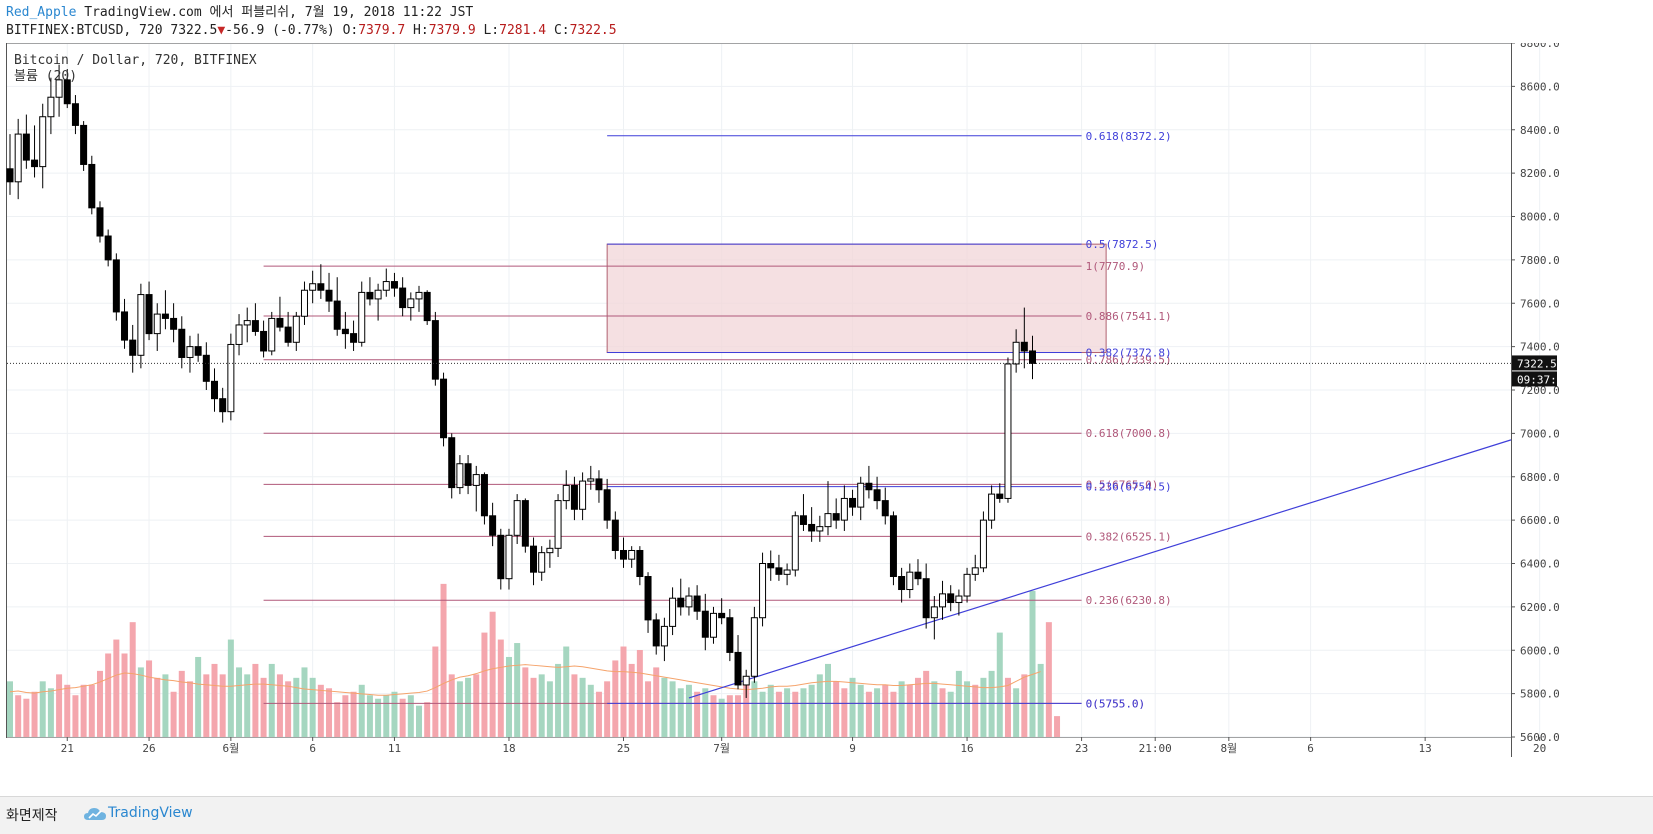 The height and width of the screenshot is (834, 1653). What do you see at coordinates (41, 12) in the screenshot?
I see `author-link: Red_Apple` at bounding box center [41, 12].